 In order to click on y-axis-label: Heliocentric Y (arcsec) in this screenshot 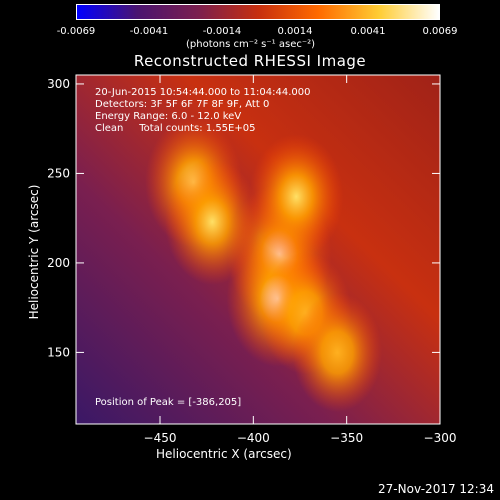, I will do `click(34, 252)`.